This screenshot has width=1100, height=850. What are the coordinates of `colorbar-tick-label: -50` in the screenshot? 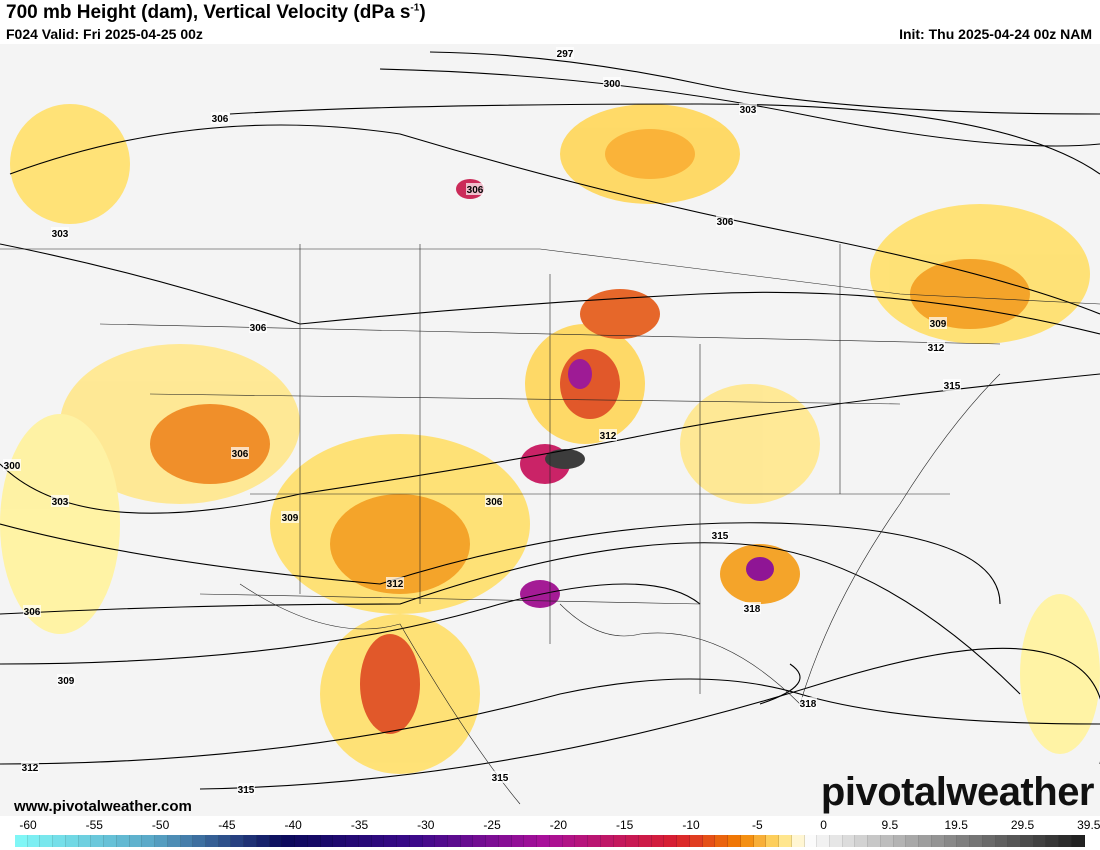 It's located at (160, 825).